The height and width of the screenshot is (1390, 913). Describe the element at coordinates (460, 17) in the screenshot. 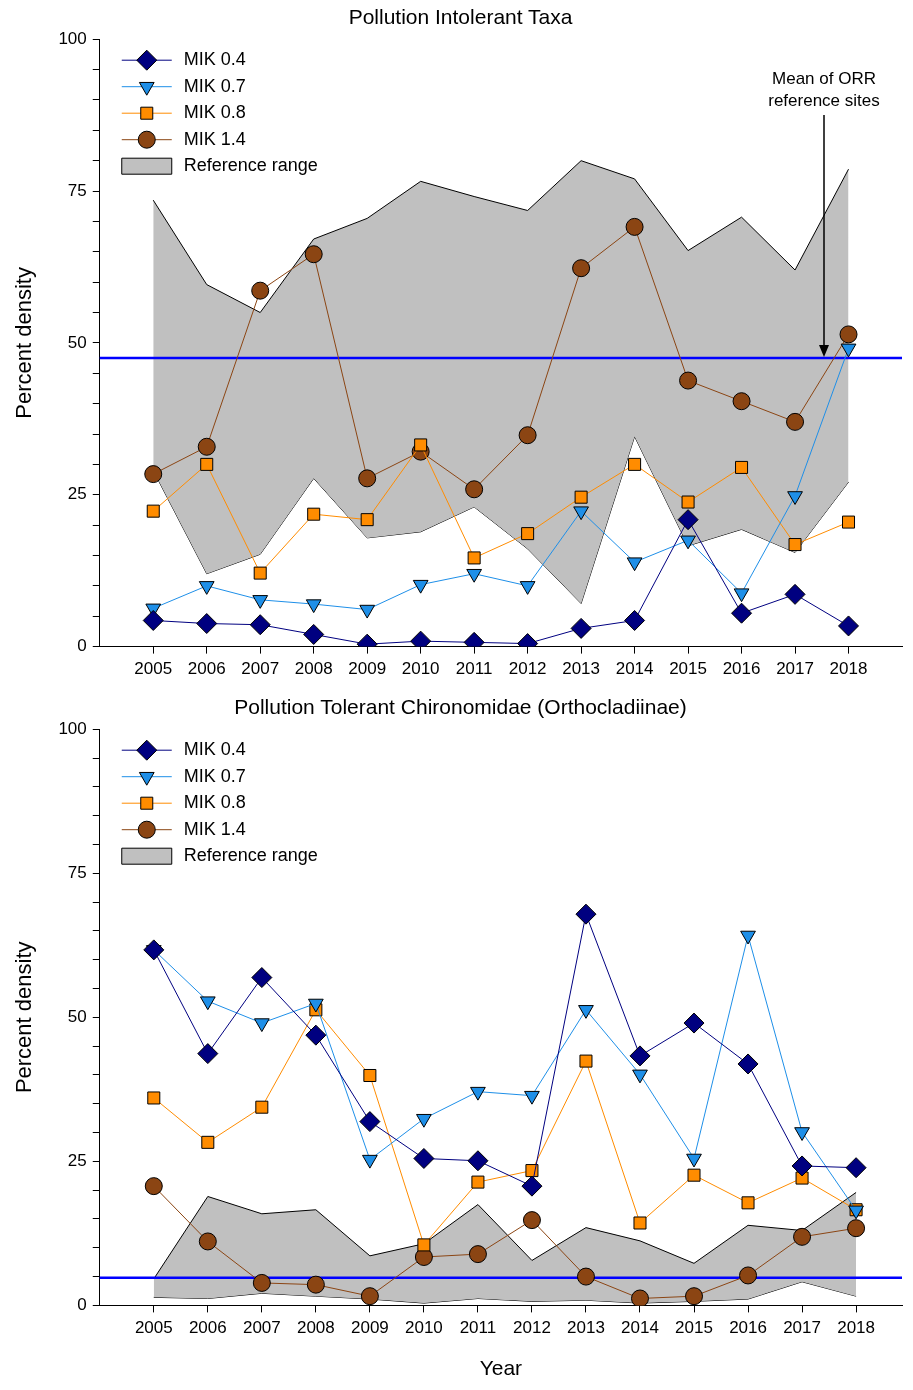

I see `chart-title: Pollution Intolerant Taxa` at that location.